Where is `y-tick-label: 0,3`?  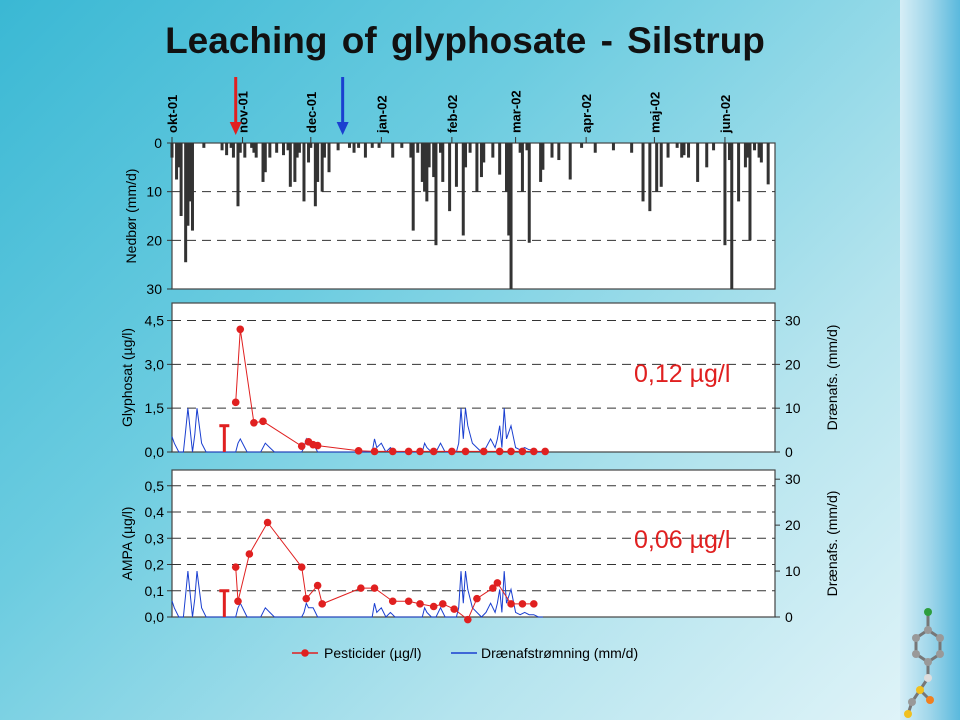 y-tick-label: 0,3 is located at coordinates (155, 538).